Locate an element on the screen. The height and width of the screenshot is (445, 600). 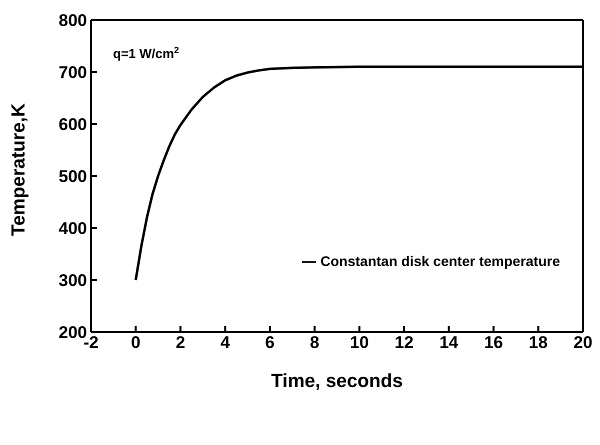
y-tick-label: 800 is located at coordinates (72, 20).